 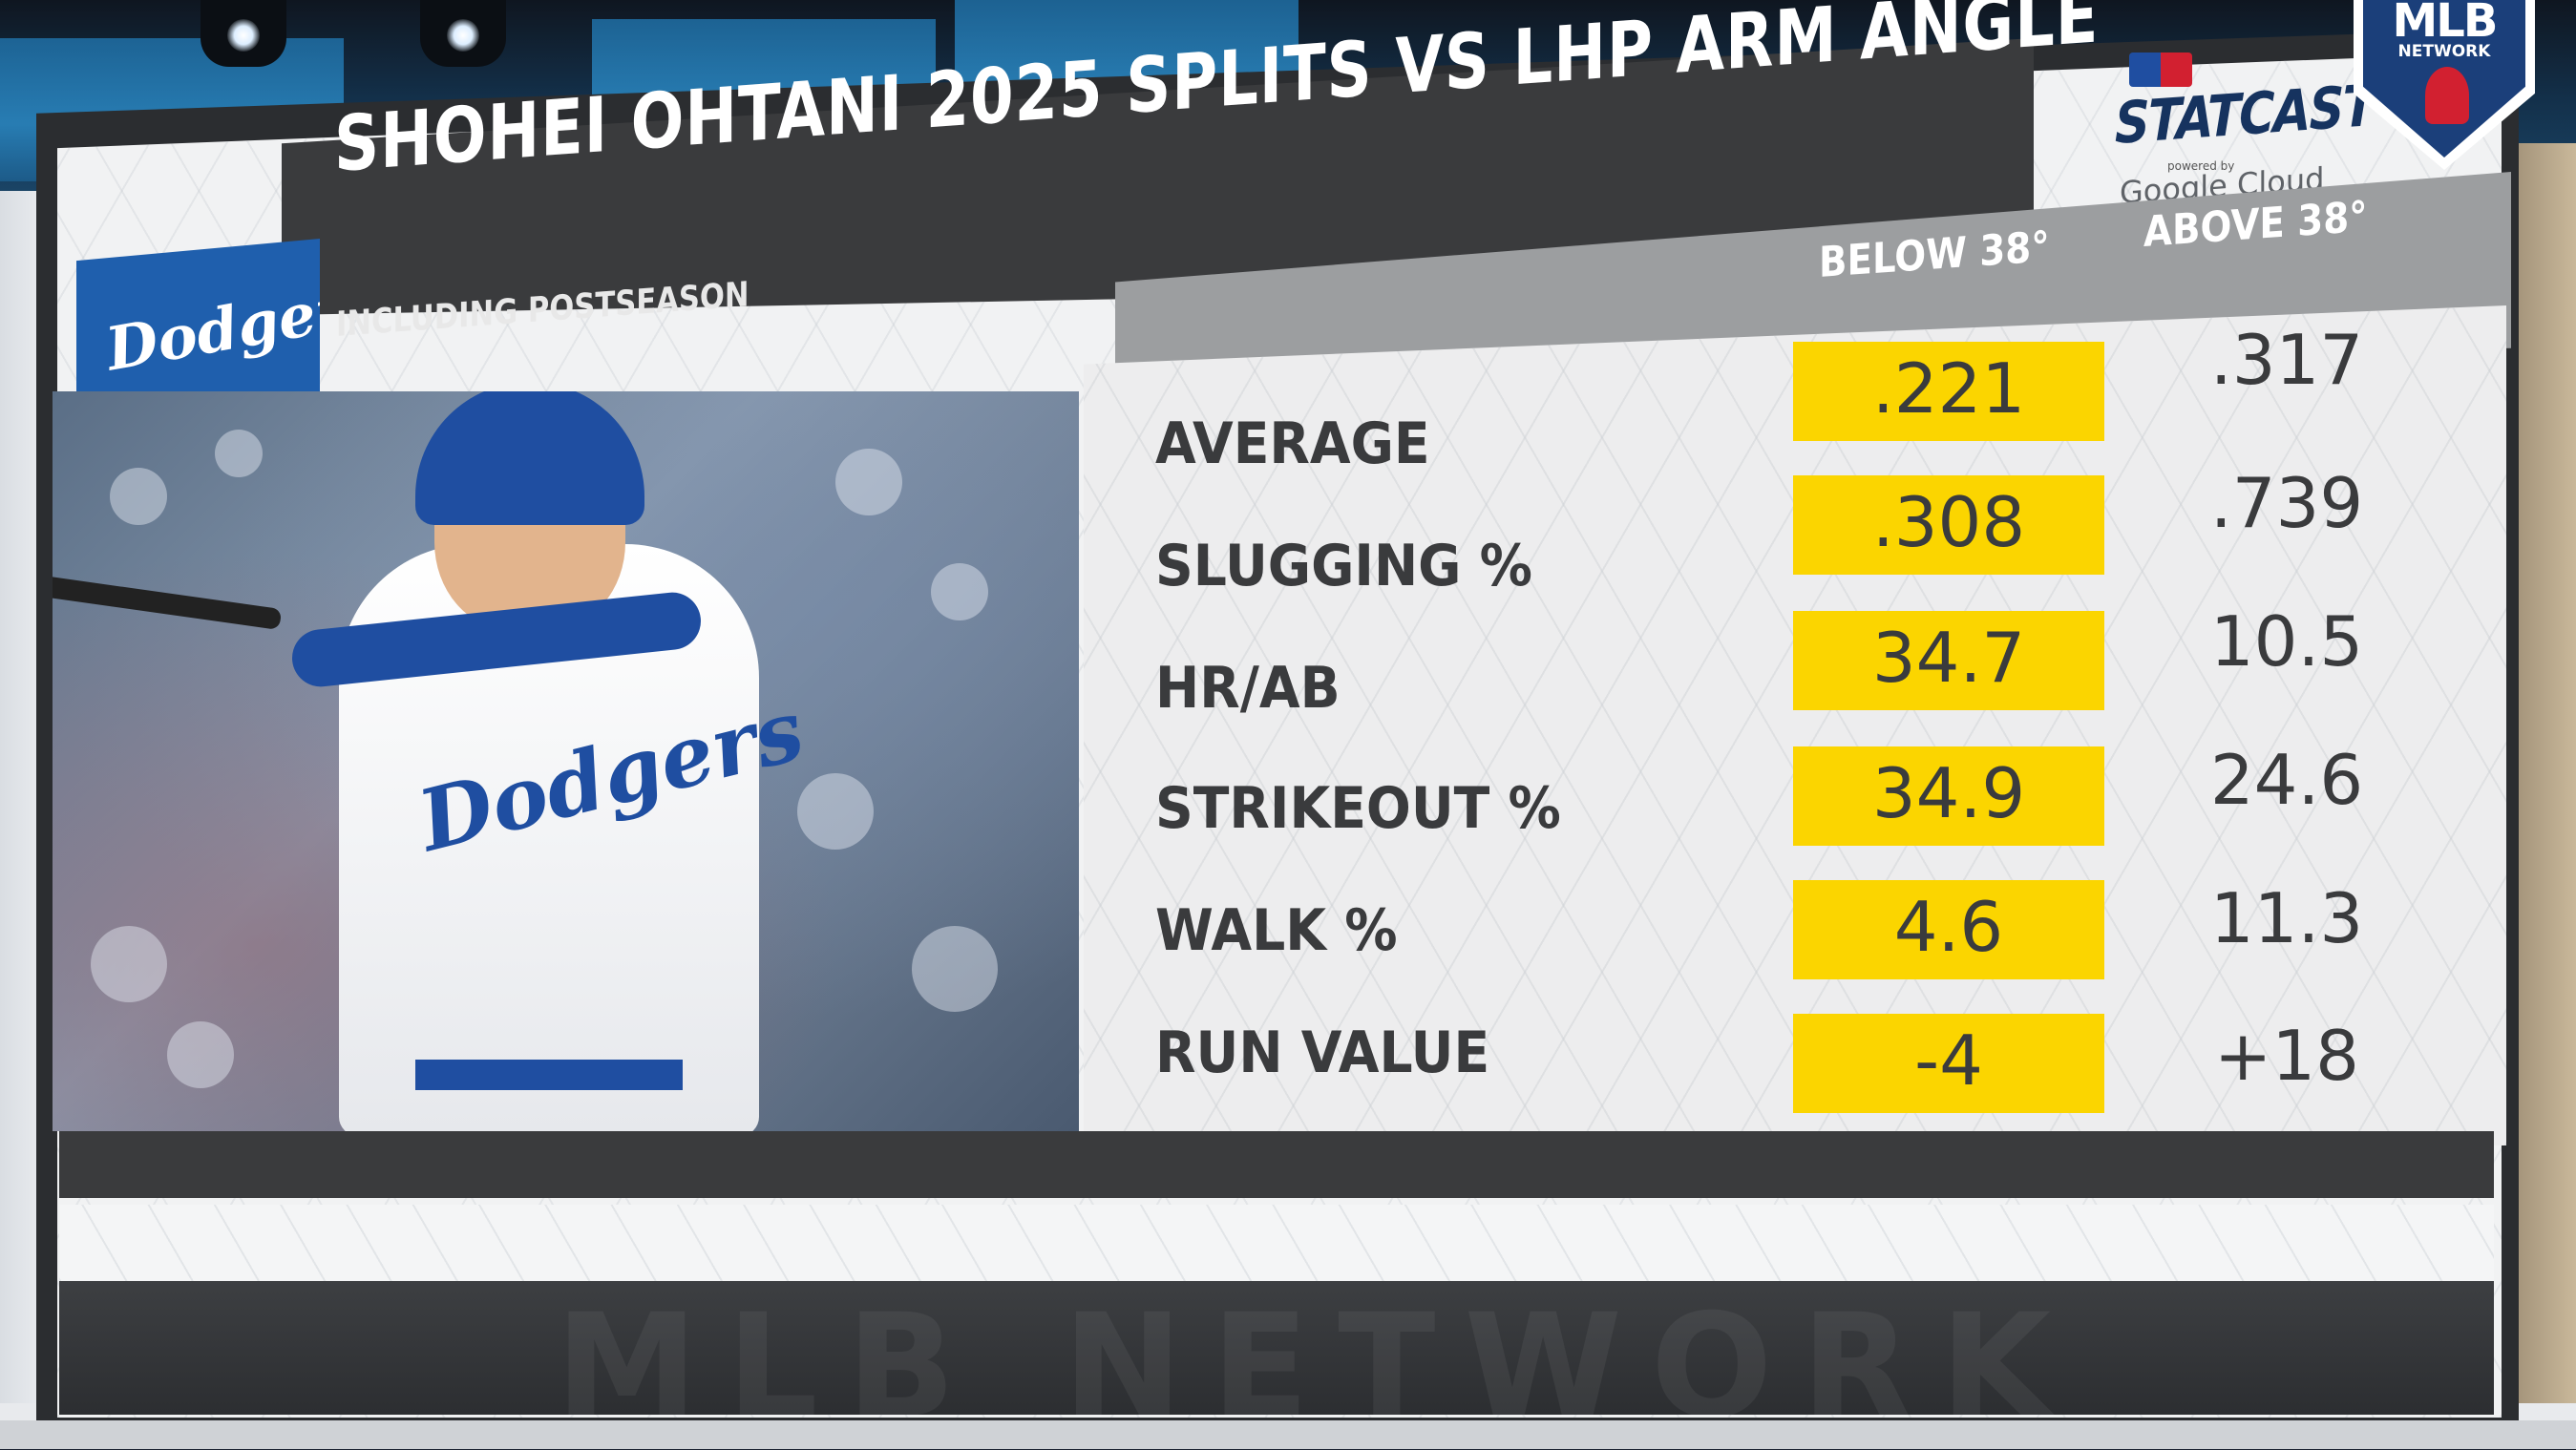 What do you see at coordinates (2286, 780) in the screenshot?
I see `above-value-strikeout: 24.6` at bounding box center [2286, 780].